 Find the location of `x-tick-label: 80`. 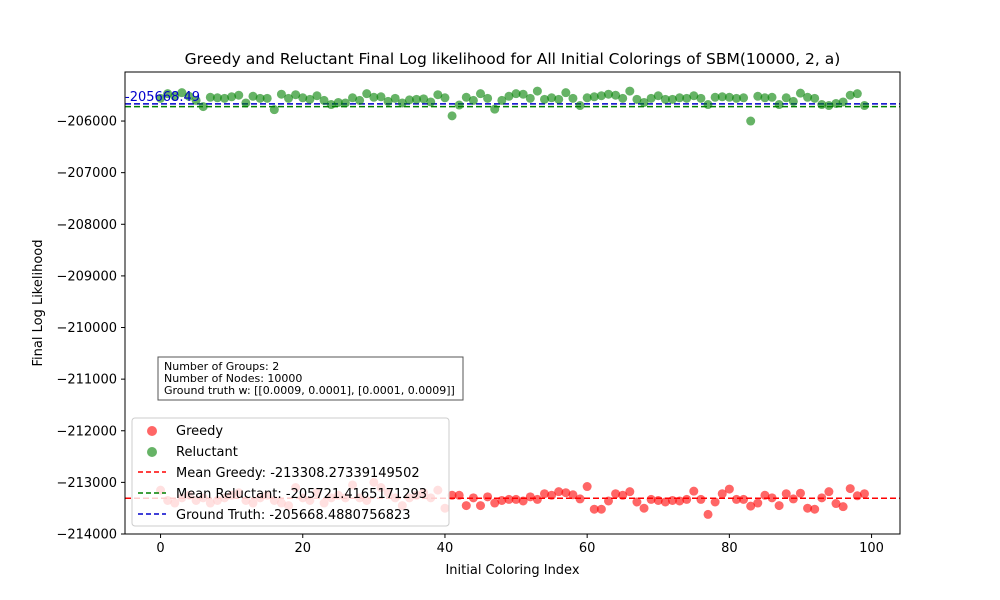

x-tick-label: 80 is located at coordinates (729, 548).